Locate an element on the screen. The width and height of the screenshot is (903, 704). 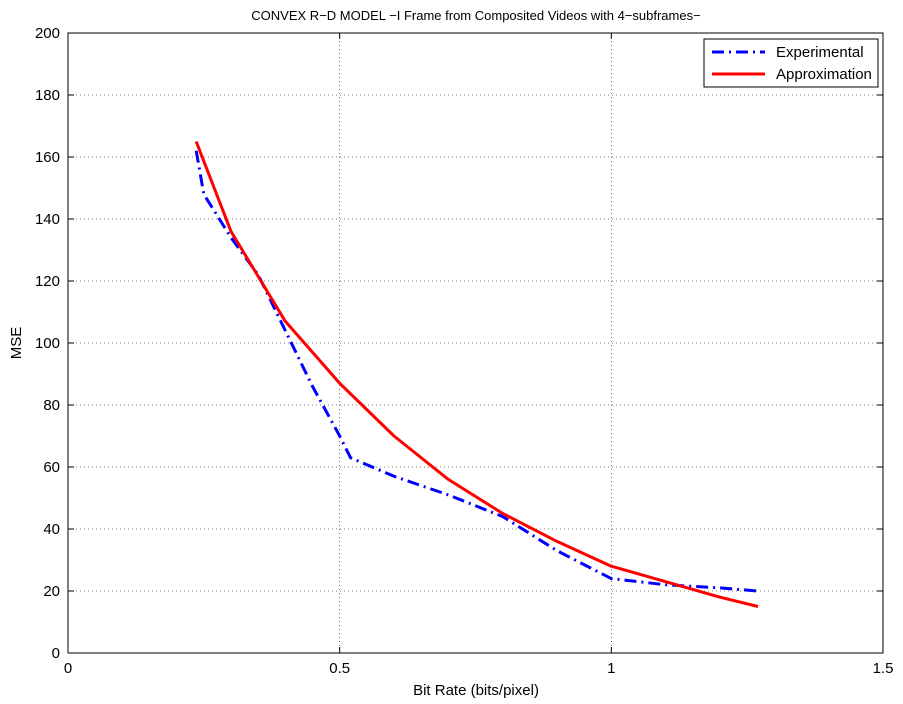
y-axis-label: MSE is located at coordinates (16, 343).